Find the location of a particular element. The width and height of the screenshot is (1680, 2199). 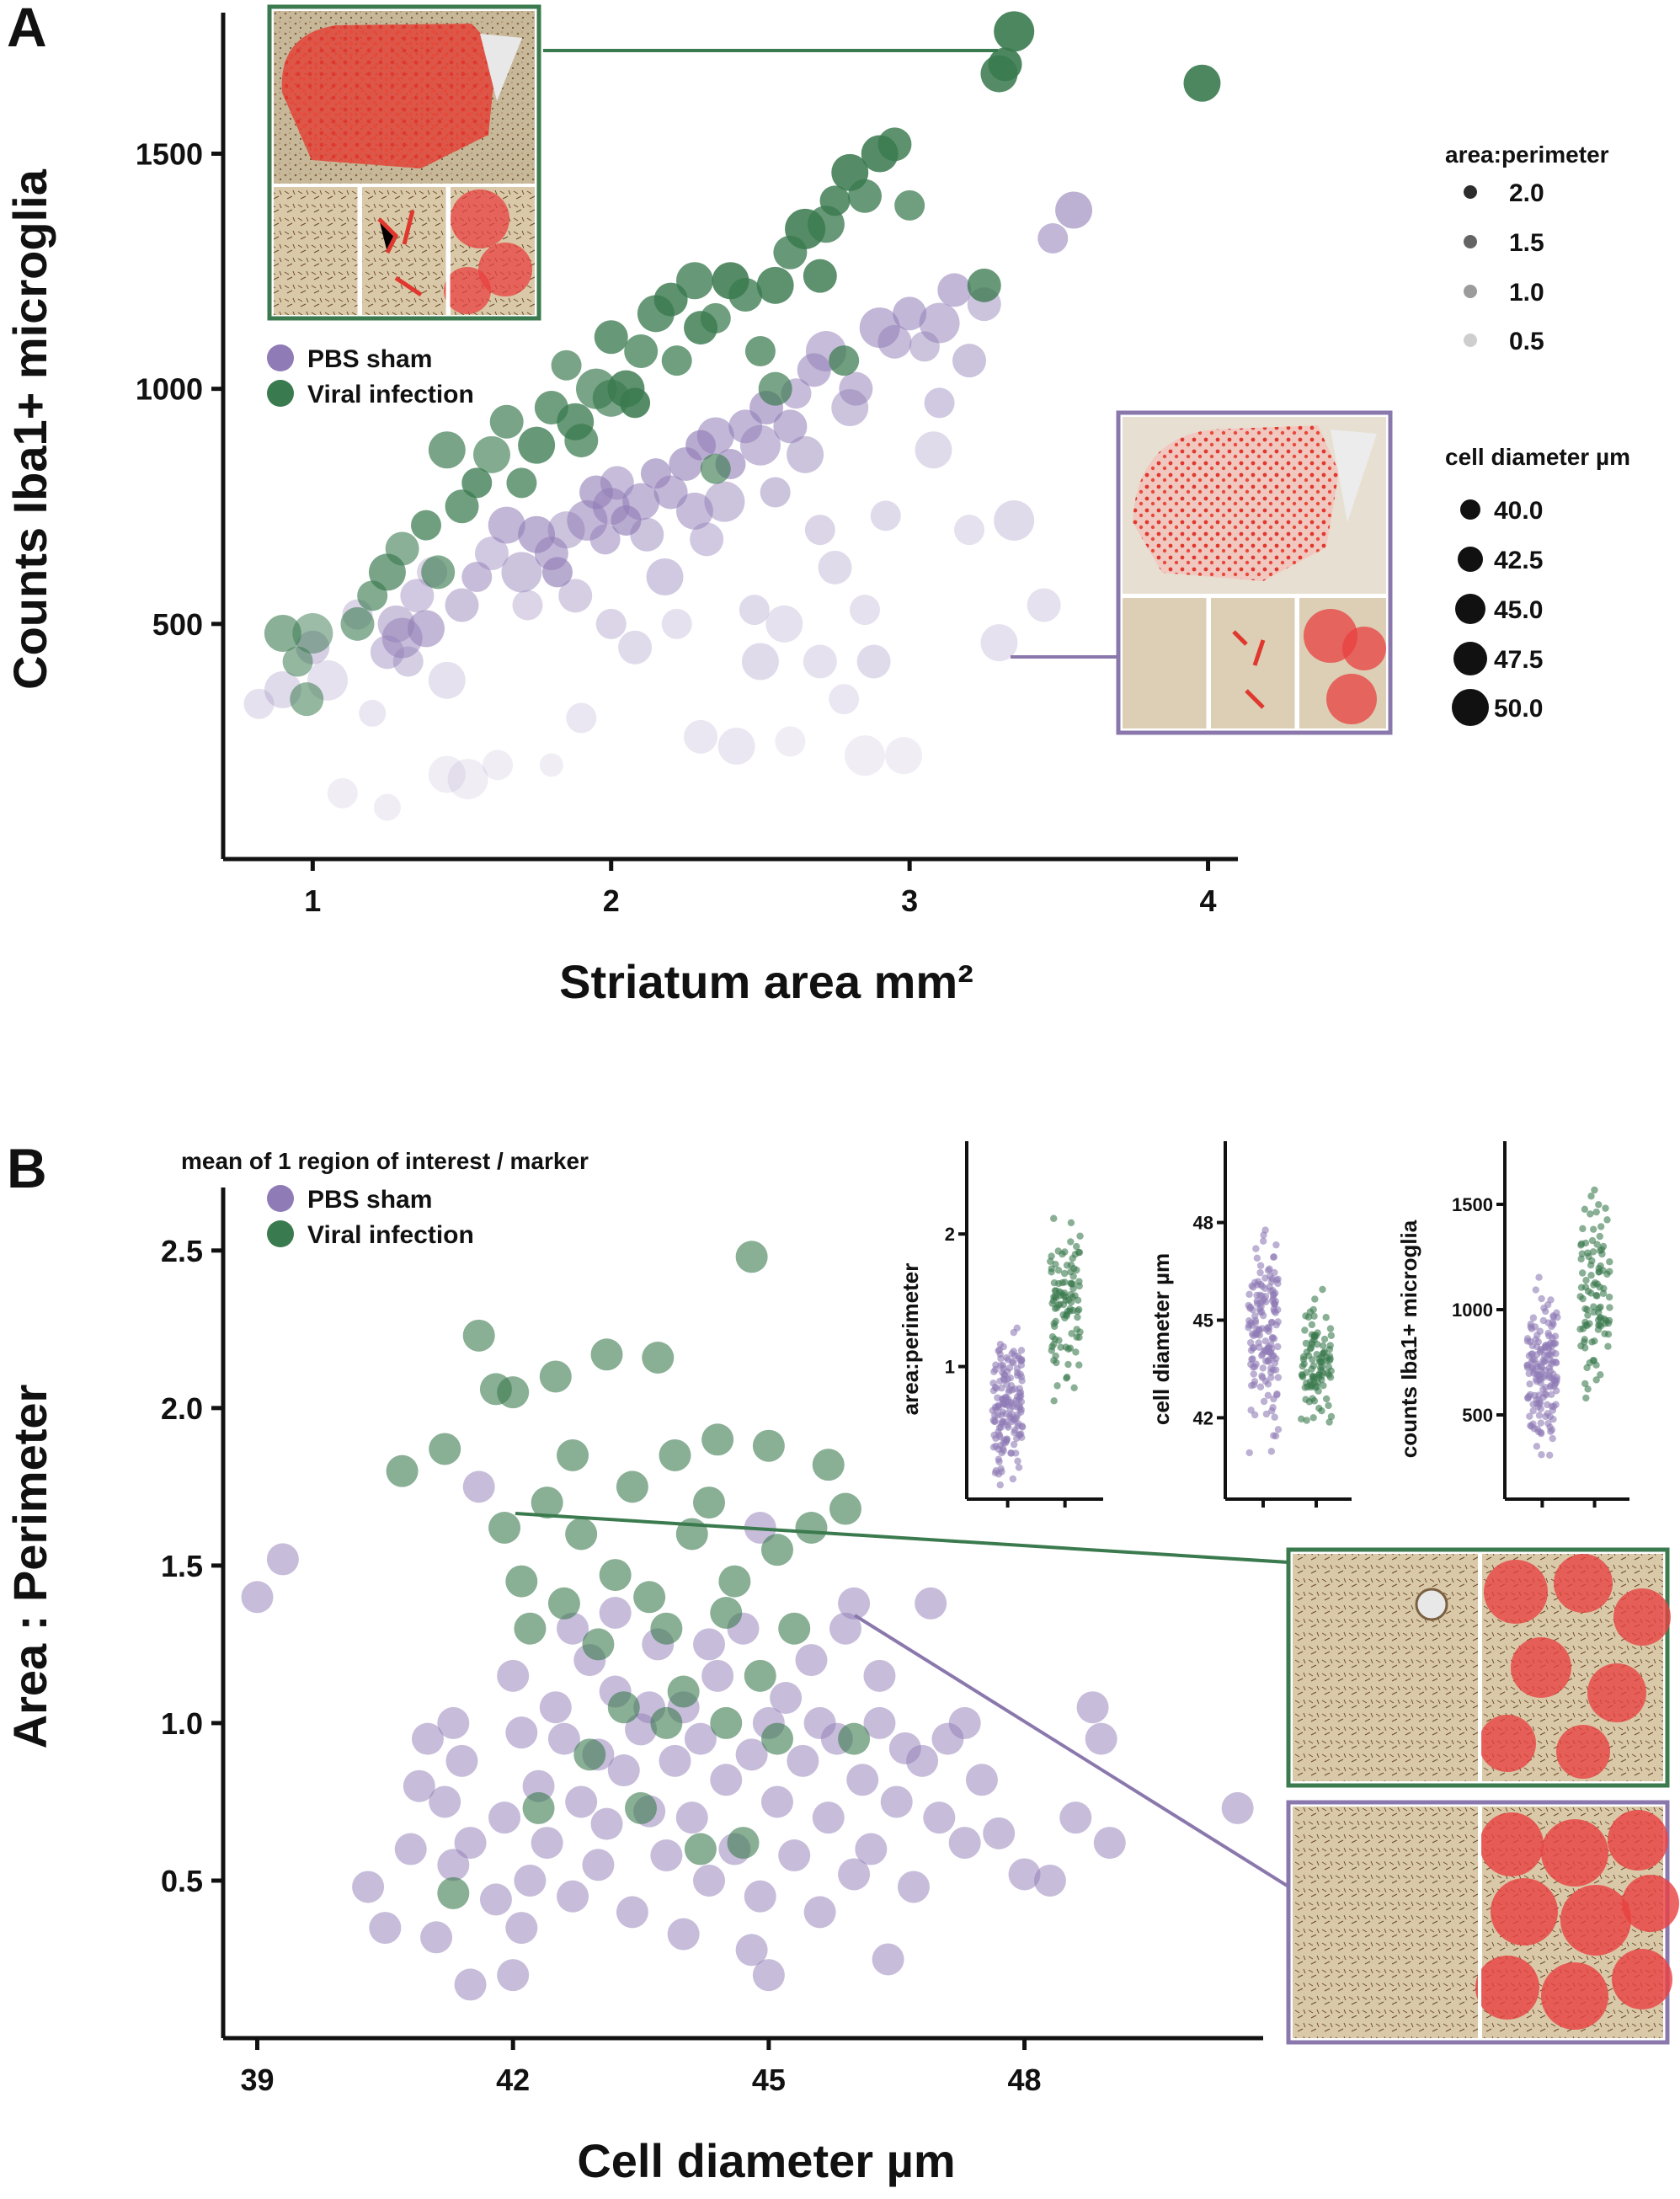

panel-b-x-tick-label: 42 is located at coordinates (513, 2080).